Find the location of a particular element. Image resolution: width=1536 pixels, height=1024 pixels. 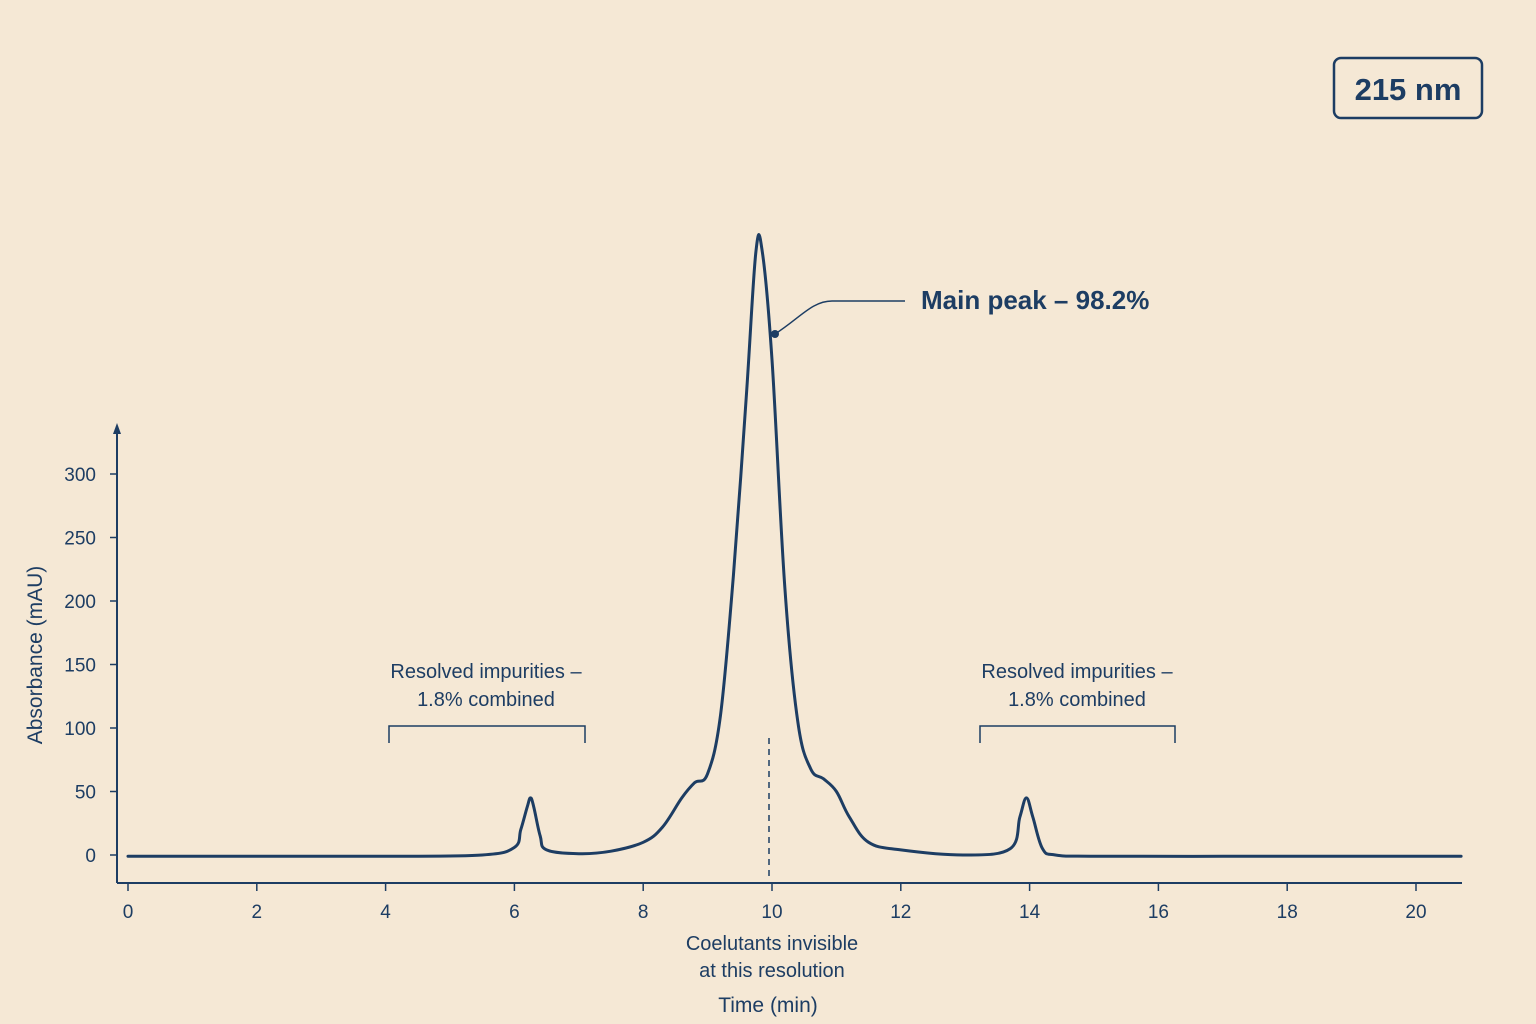

wavelength-badge: 215 nm is located at coordinates (1408, 88).